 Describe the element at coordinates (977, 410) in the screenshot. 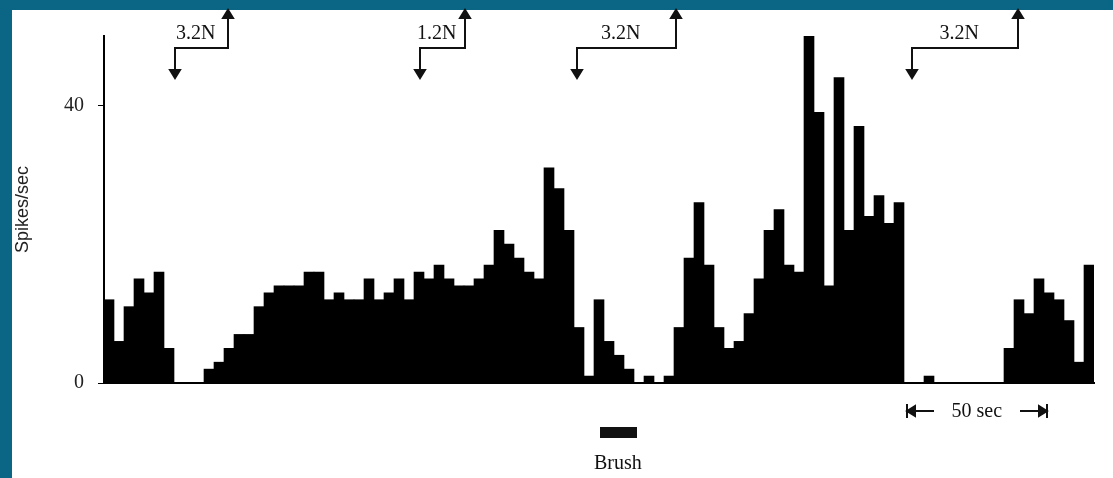

I see `text: 50 sec` at that location.